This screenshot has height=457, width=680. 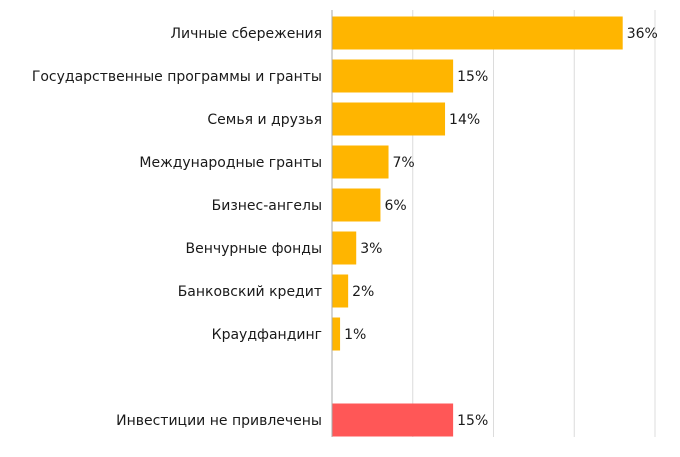 I want to click on data-label: 7%, so click(x=404, y=163).